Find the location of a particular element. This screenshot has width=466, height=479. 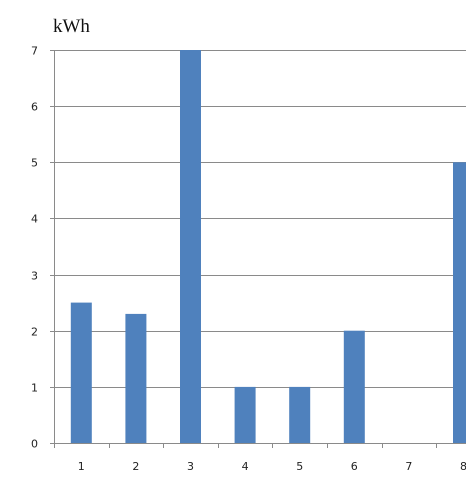

x-tick-label: 3 is located at coordinates (190, 466).